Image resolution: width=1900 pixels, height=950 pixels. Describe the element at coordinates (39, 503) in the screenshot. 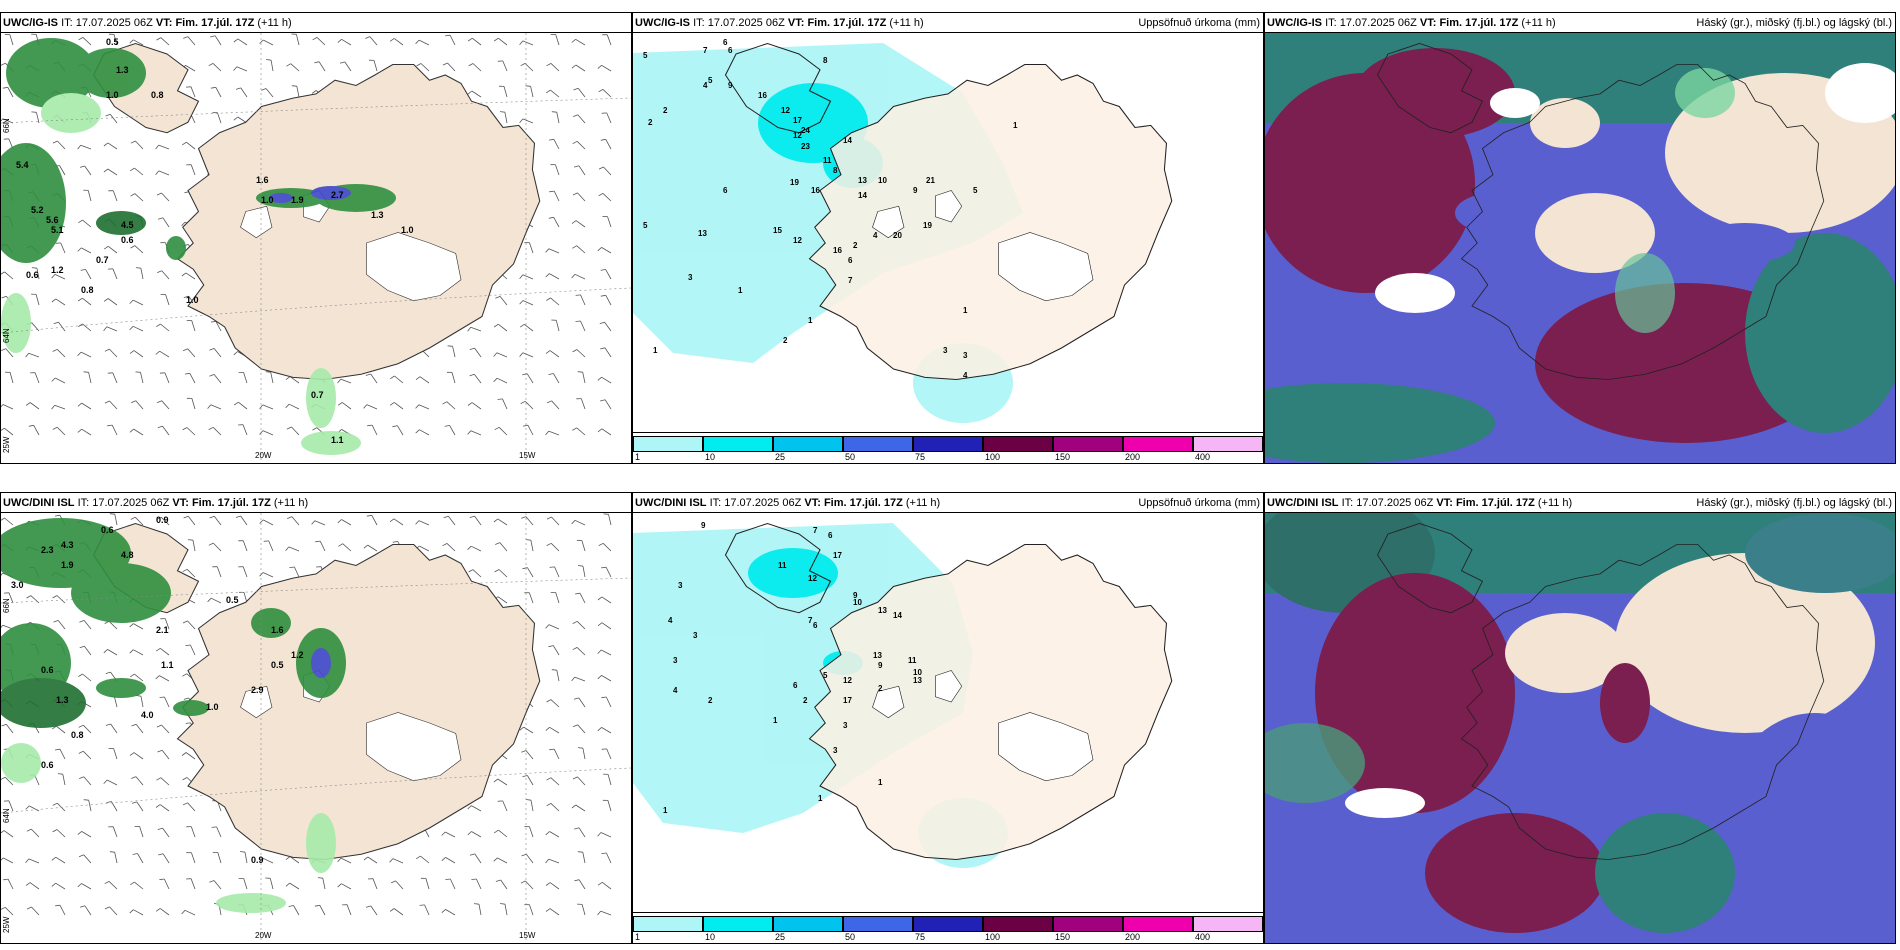

I see `model-name: UWC/DINI ISL` at that location.